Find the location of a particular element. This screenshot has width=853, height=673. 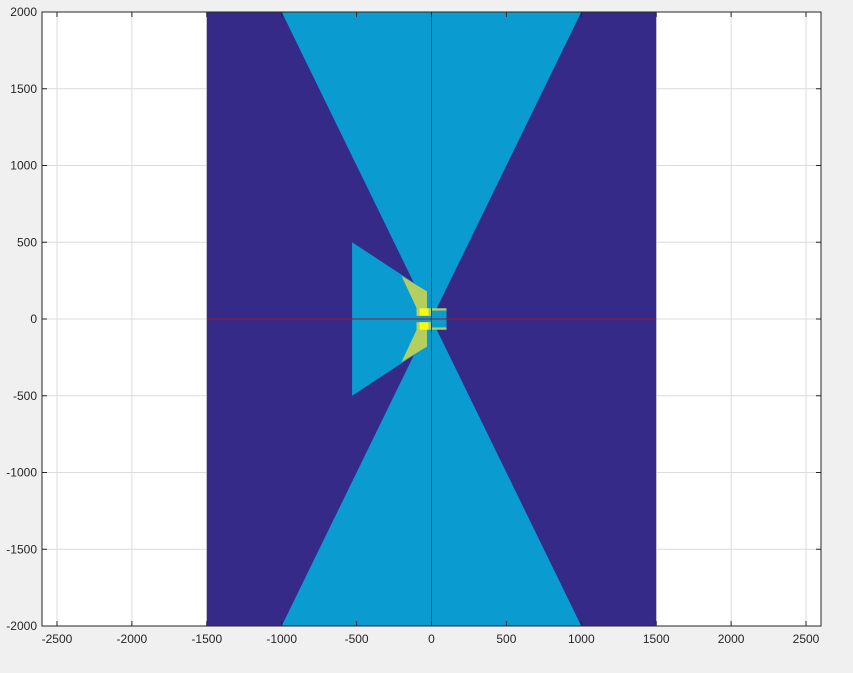

x-tick-label: -1500 is located at coordinates (206, 639).